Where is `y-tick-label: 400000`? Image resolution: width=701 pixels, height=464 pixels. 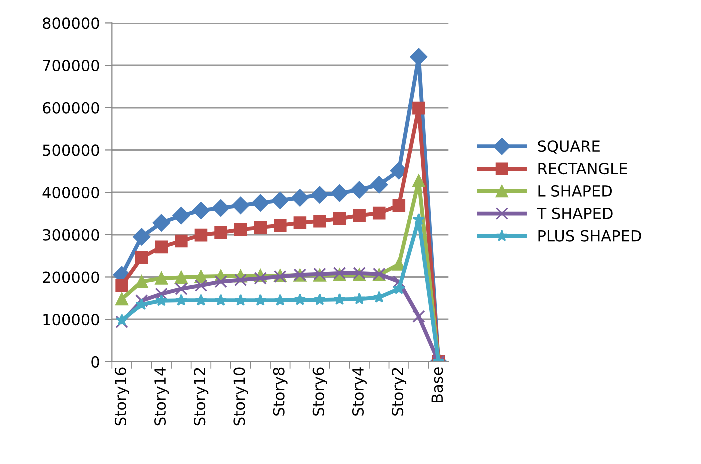 y-tick-label: 400000 is located at coordinates (71, 193).